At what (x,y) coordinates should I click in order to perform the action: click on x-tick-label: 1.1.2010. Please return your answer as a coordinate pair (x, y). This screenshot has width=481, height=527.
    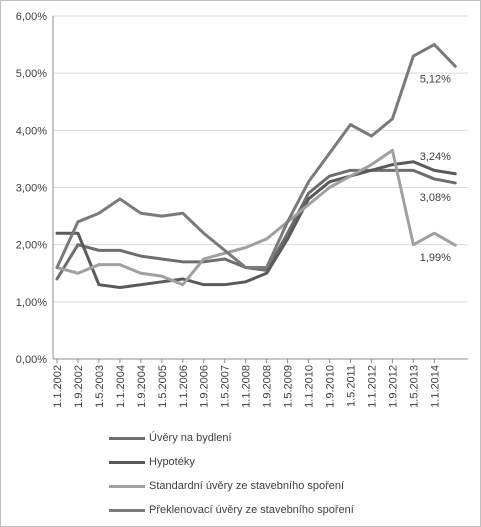
    Looking at the image, I should click on (310, 386).